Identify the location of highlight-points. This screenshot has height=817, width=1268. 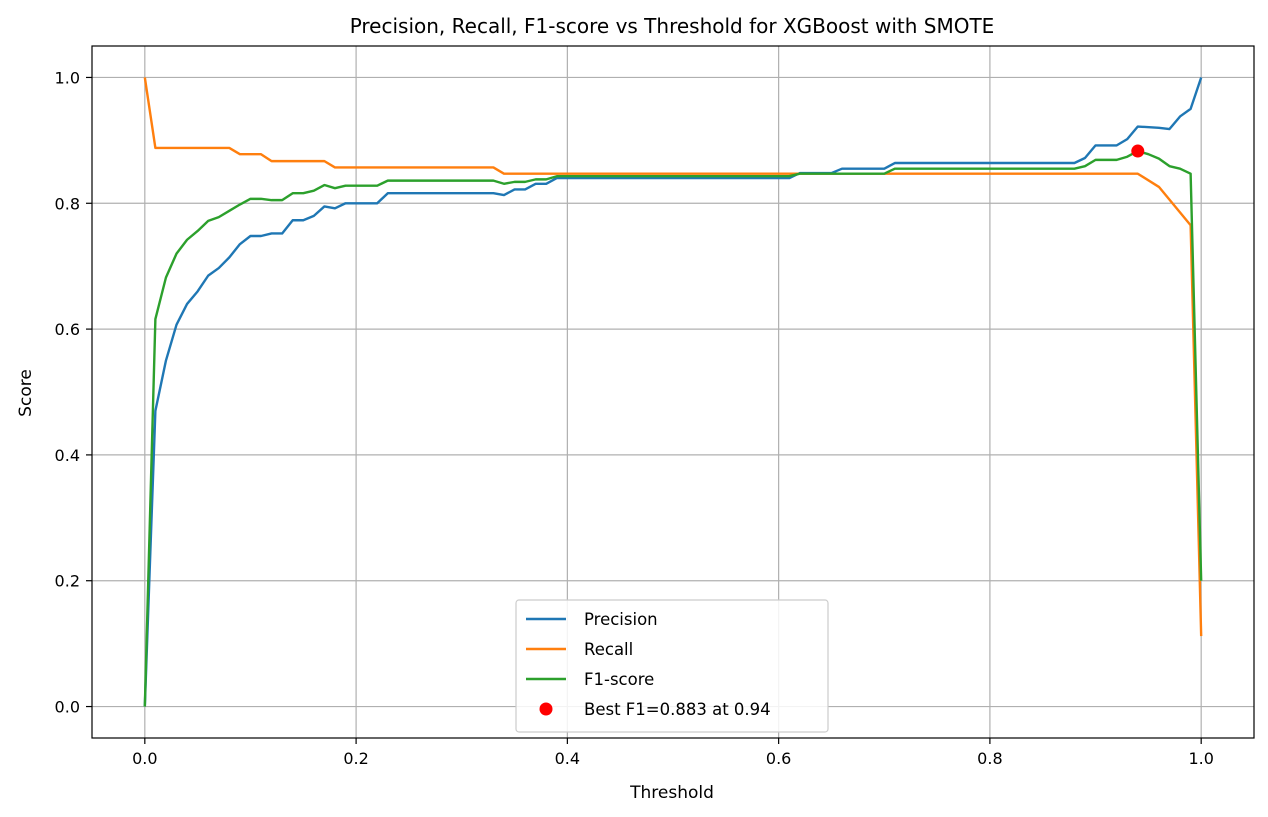
(1138, 151).